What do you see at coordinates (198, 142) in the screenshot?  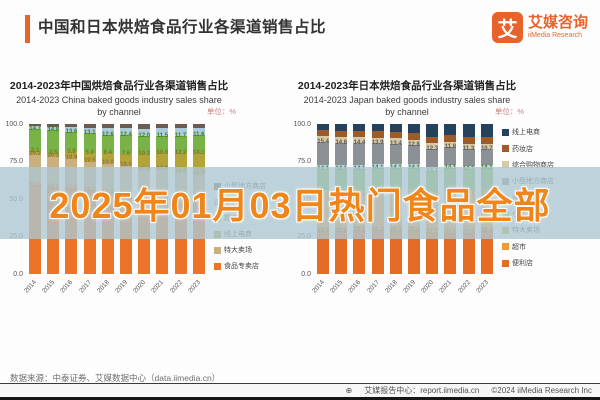 I see `bar-segment: 11.6` at bounding box center [198, 142].